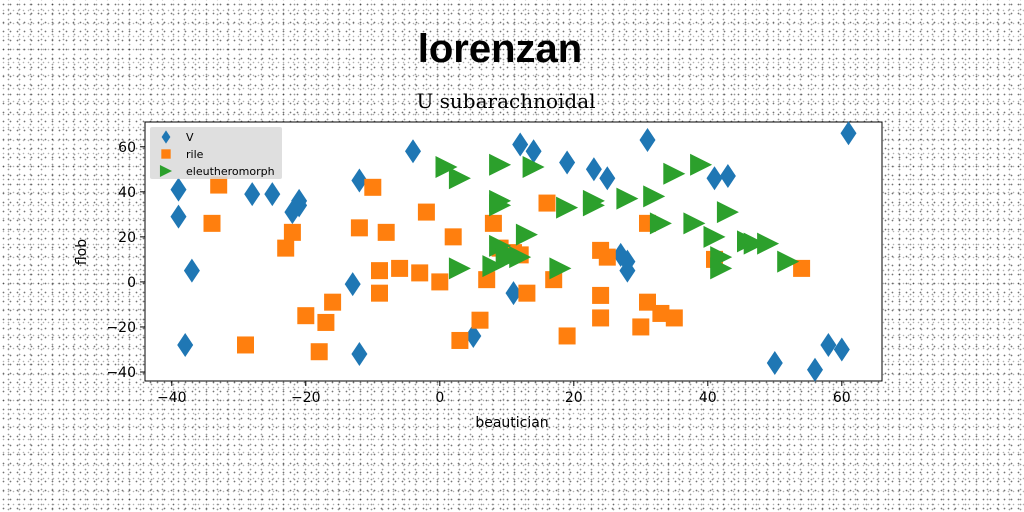 This screenshot has width=1024, height=512. I want to click on legend-label-rile: rile, so click(195, 154).